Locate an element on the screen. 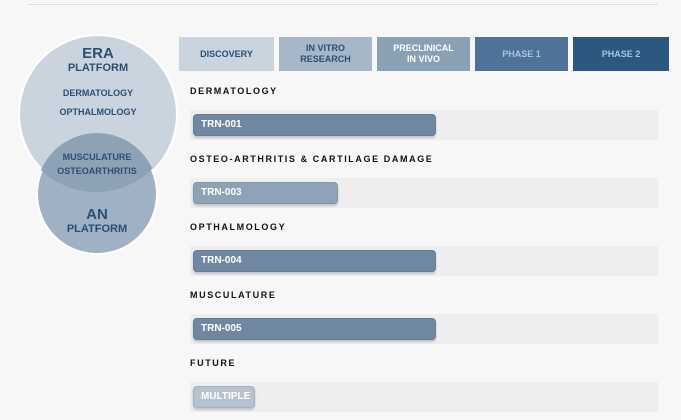 The width and height of the screenshot is (681, 420). progress-bar: TRN-004 is located at coordinates (314, 261).